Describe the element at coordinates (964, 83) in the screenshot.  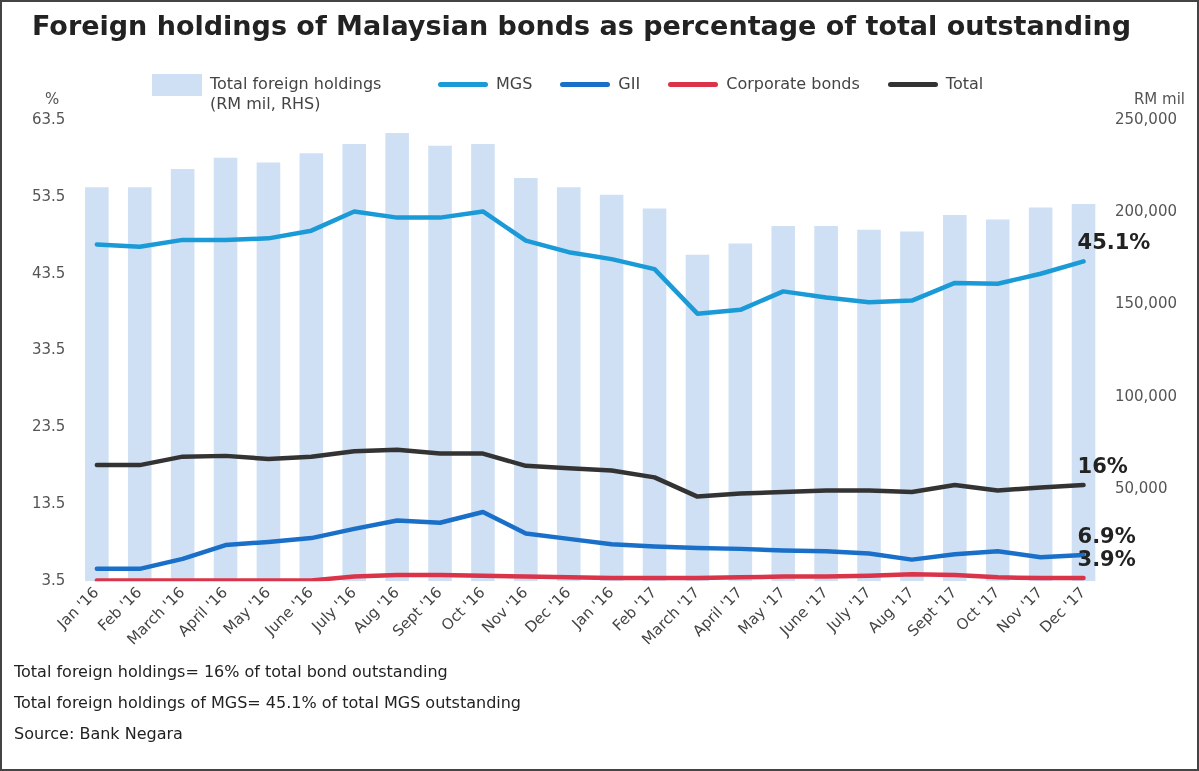
I see `legend-label: Total` at that location.